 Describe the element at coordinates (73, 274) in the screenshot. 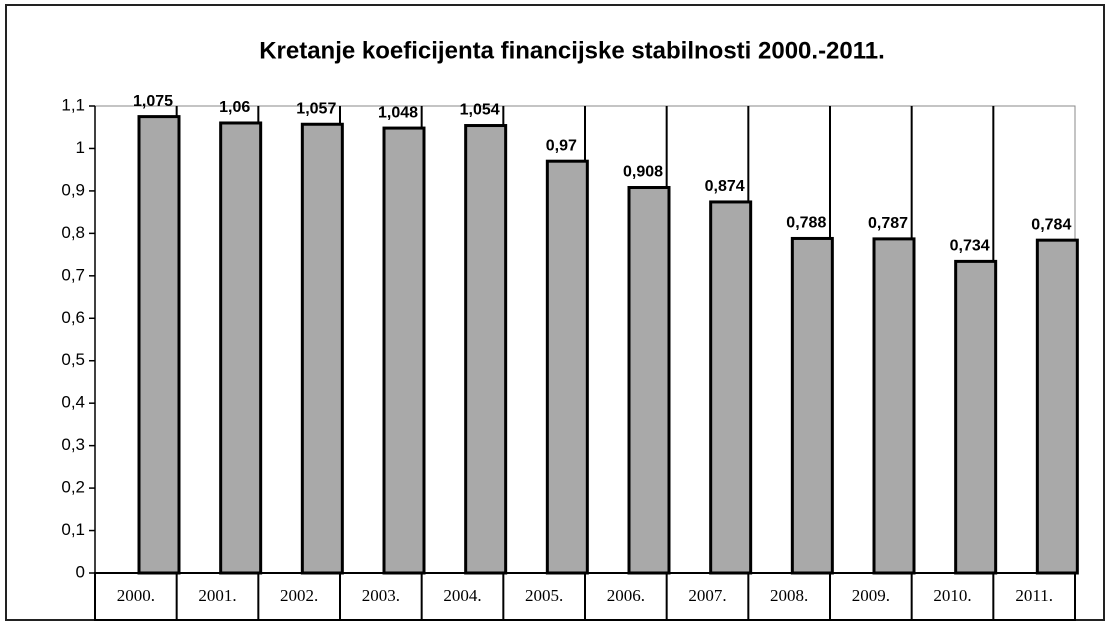

I see `y-tick-label: 0,7` at that location.